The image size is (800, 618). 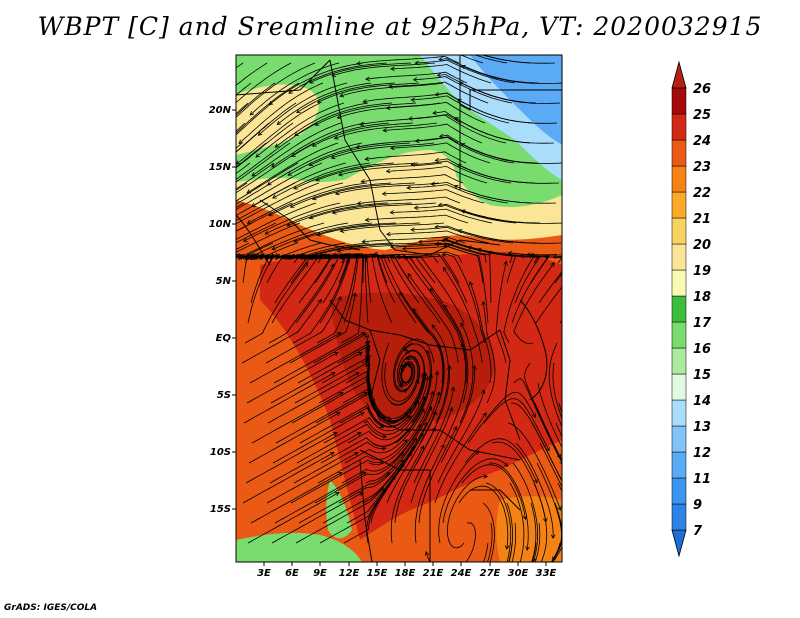 I want to click on colorbar-label: 20, so click(x=702, y=245).